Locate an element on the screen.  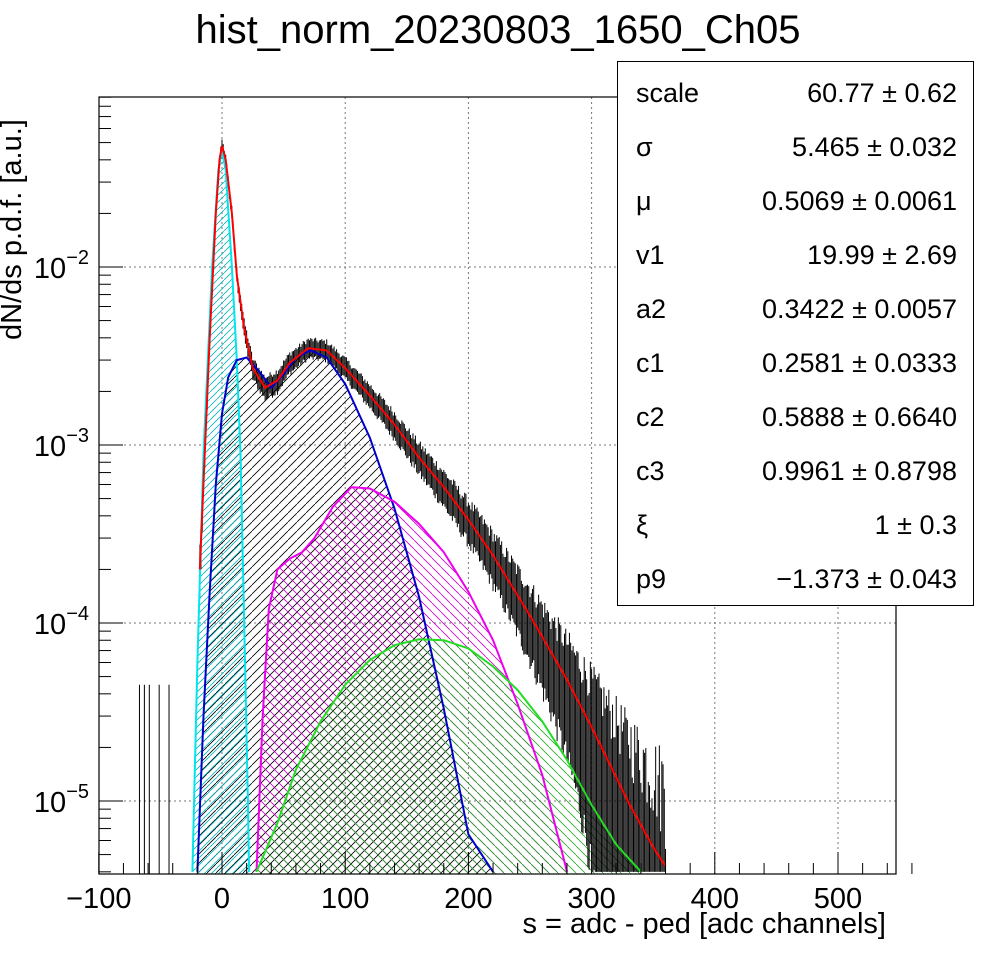
x-tick-label: 300 is located at coordinates (591, 899).